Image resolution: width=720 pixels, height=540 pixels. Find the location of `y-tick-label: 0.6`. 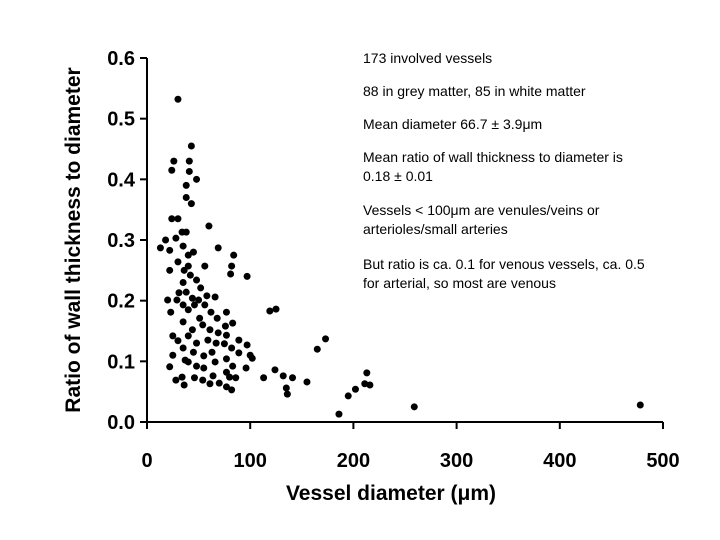

y-tick-label: 0.6 is located at coordinates (121, 59).